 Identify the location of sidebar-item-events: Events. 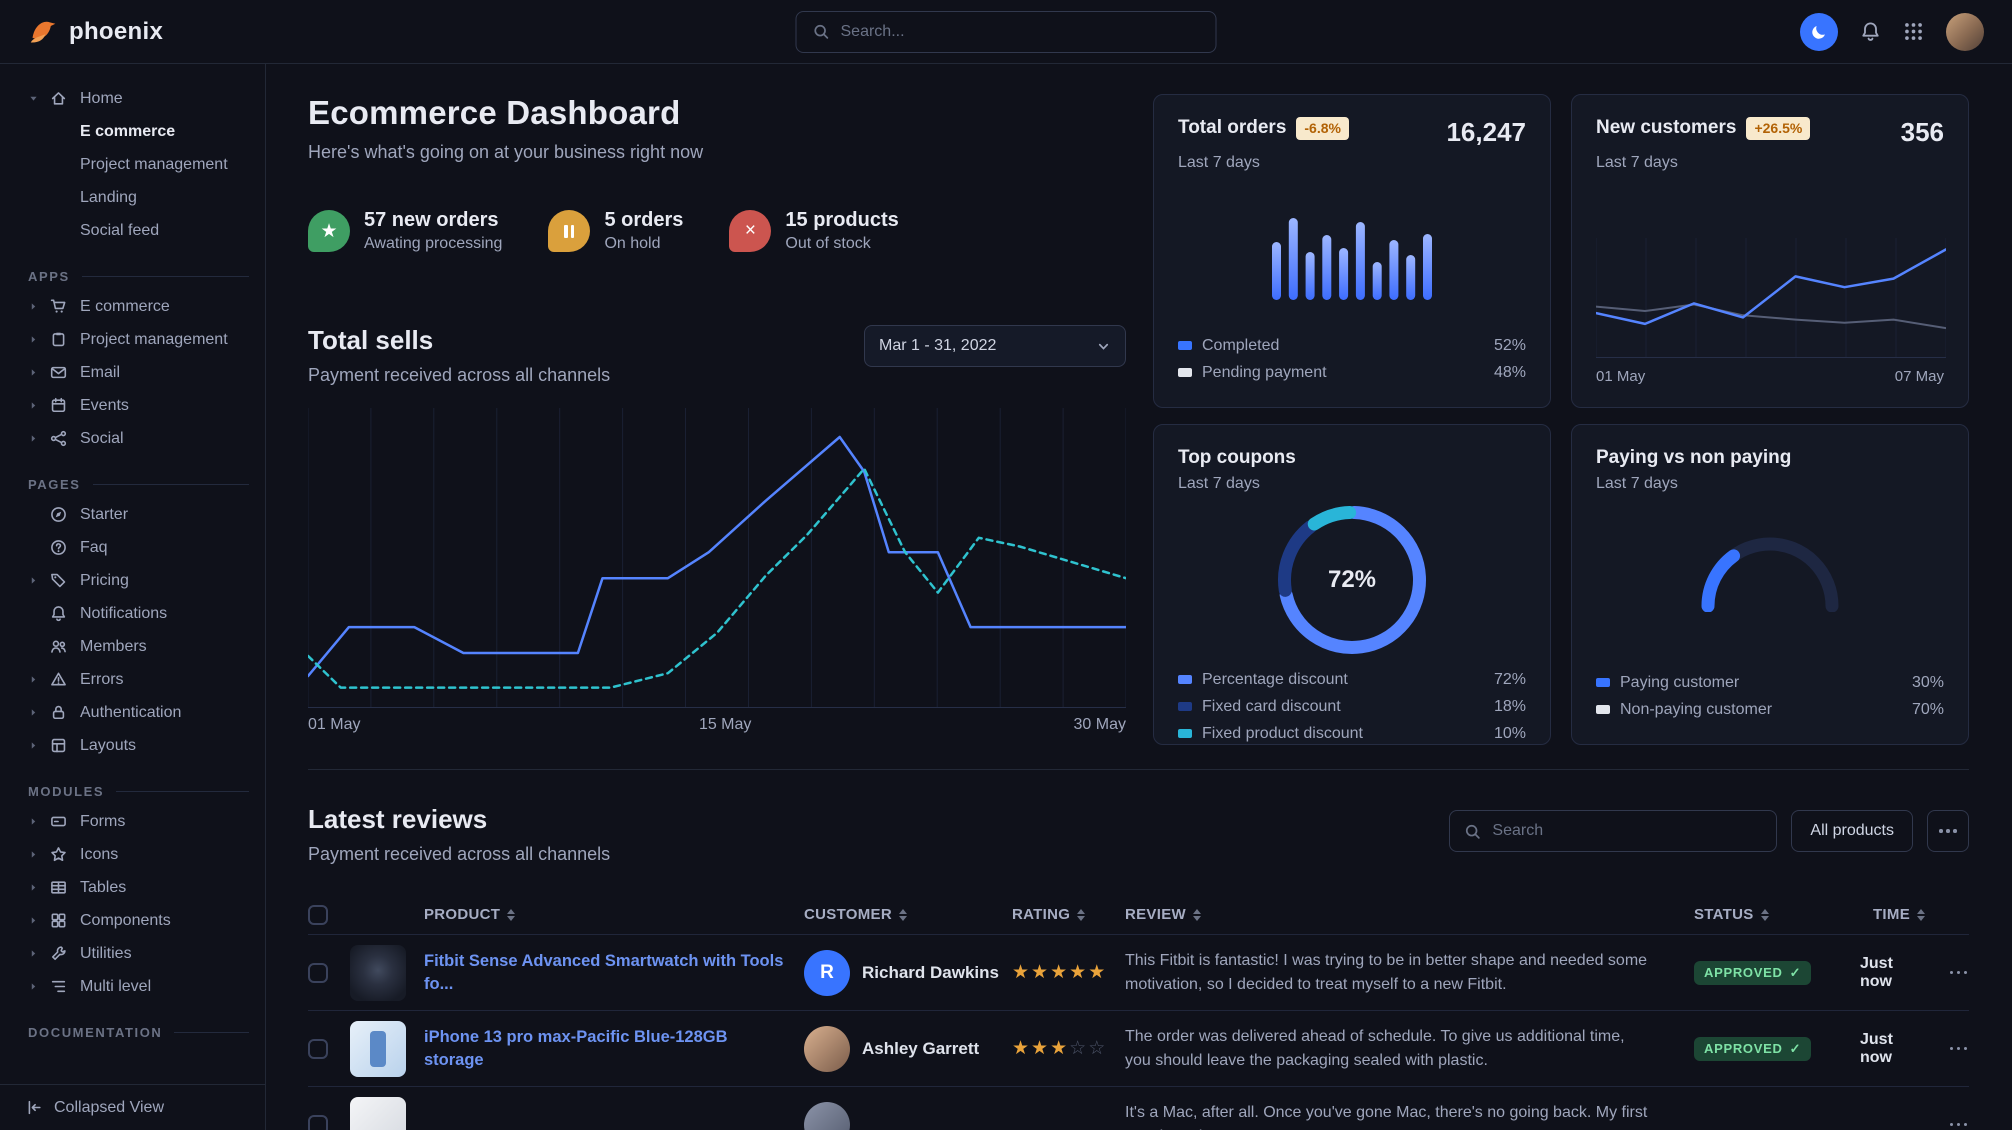
(138, 405).